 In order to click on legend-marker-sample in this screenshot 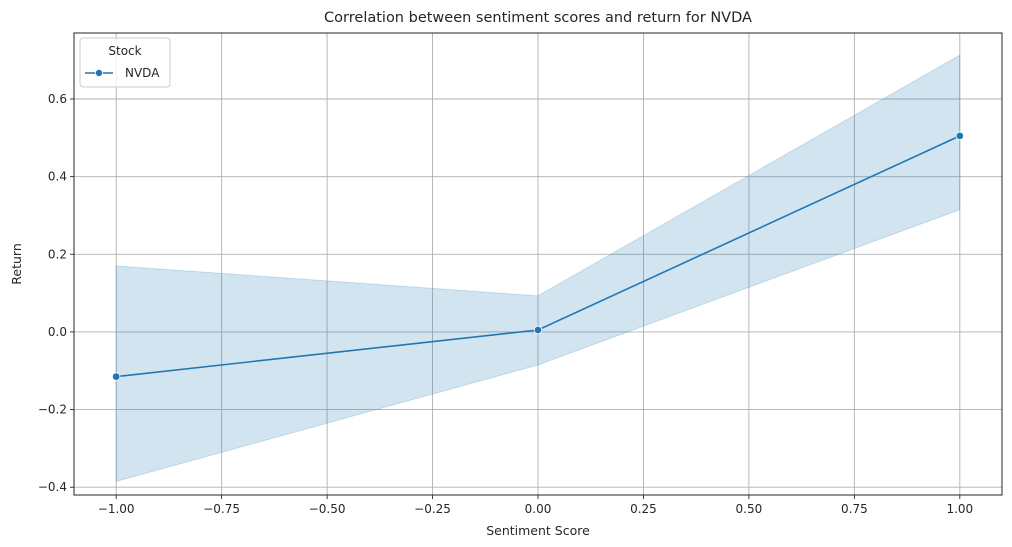, I will do `click(99, 73)`.